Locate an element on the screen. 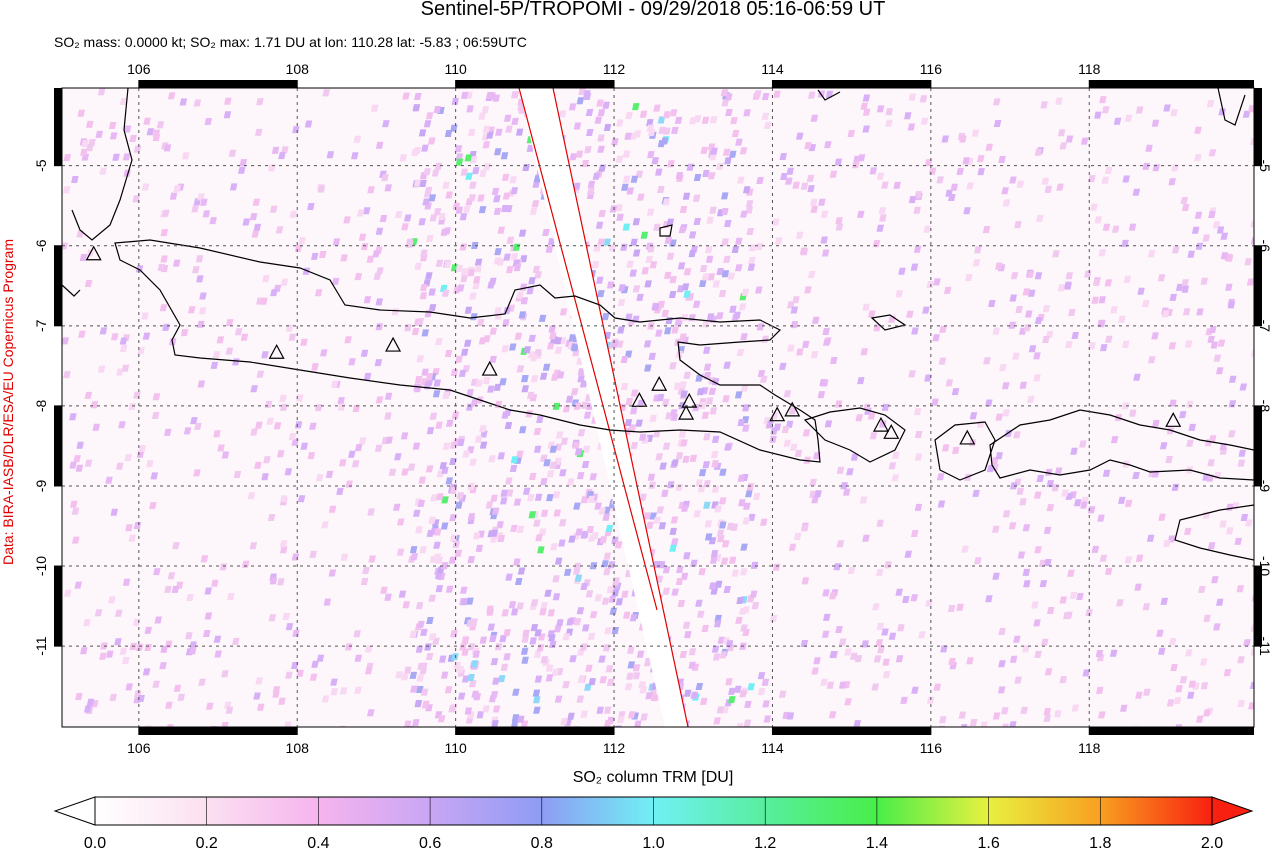  y-tick-label: -9 is located at coordinates (1264, 486).